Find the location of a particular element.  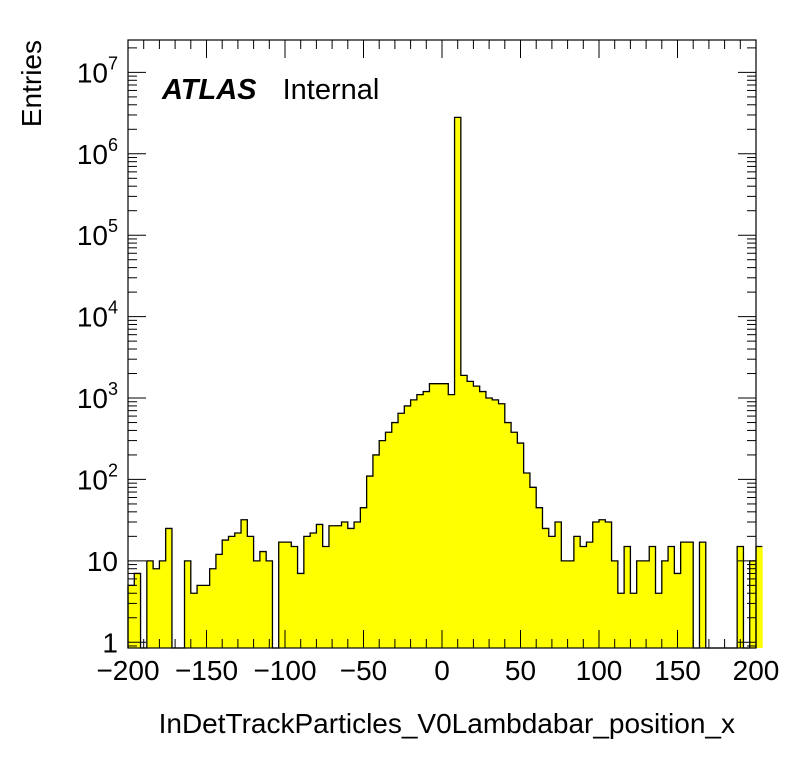

y-tick-base: 1 is located at coordinates (110, 642).